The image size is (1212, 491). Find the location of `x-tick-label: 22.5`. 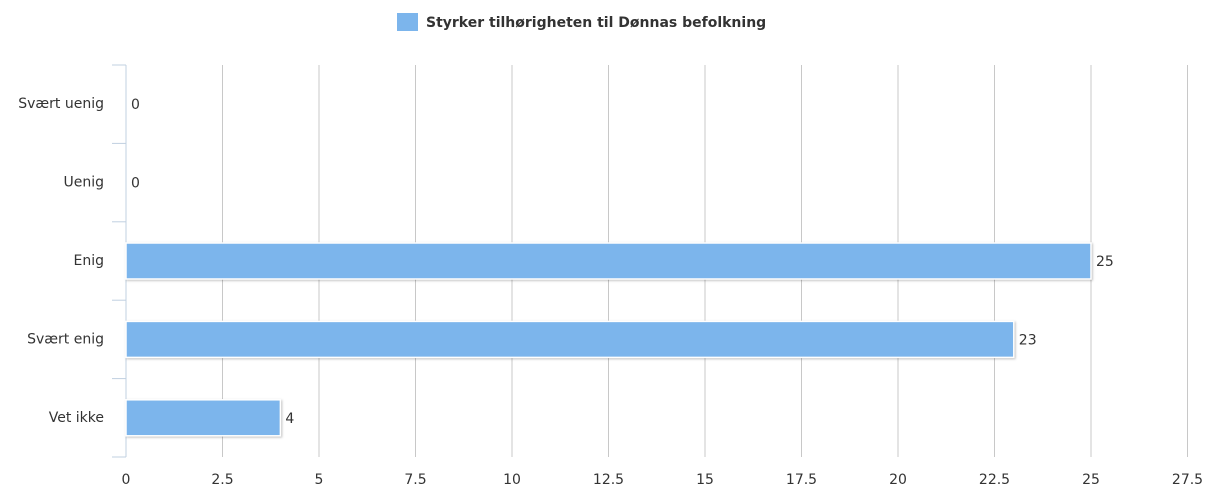

x-tick-label: 22.5 is located at coordinates (994, 480).